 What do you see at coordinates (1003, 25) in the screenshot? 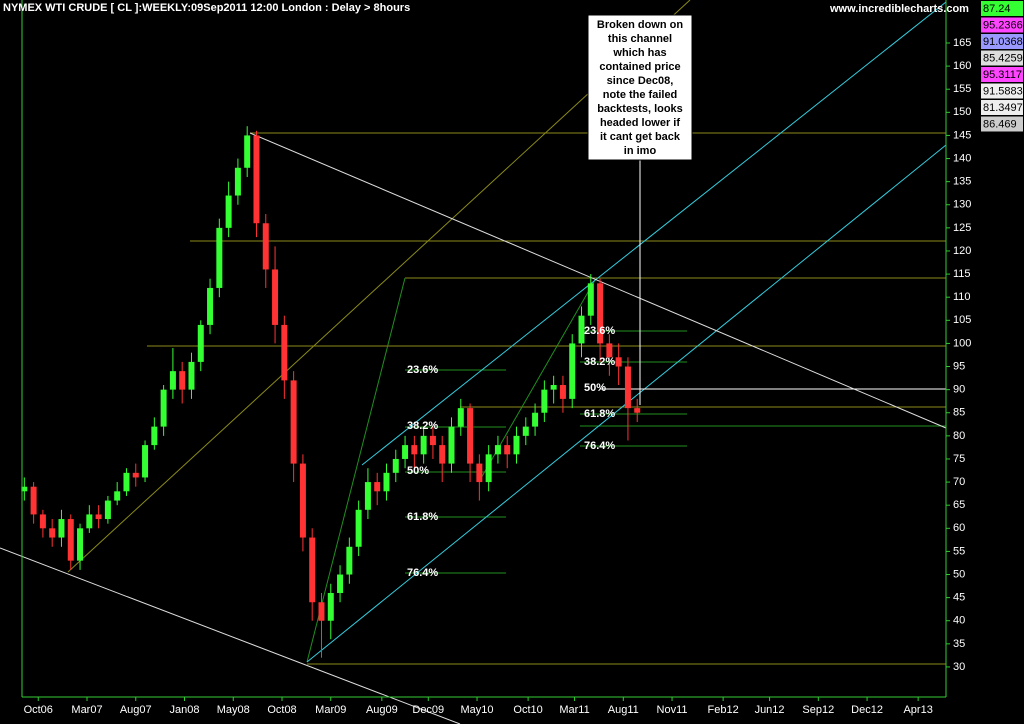
I see `price-tag-label: 95.2366` at bounding box center [1003, 25].